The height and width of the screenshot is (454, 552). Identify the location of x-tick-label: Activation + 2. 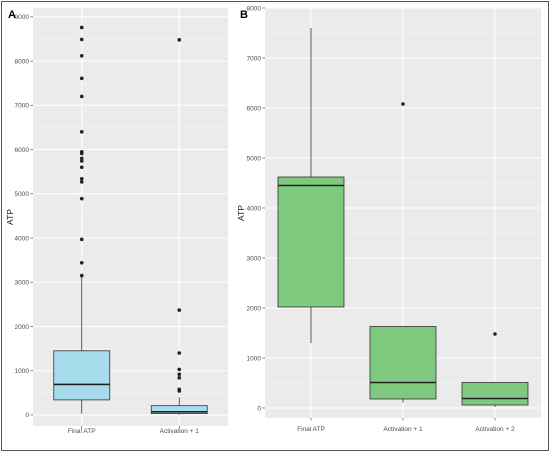
(495, 429).